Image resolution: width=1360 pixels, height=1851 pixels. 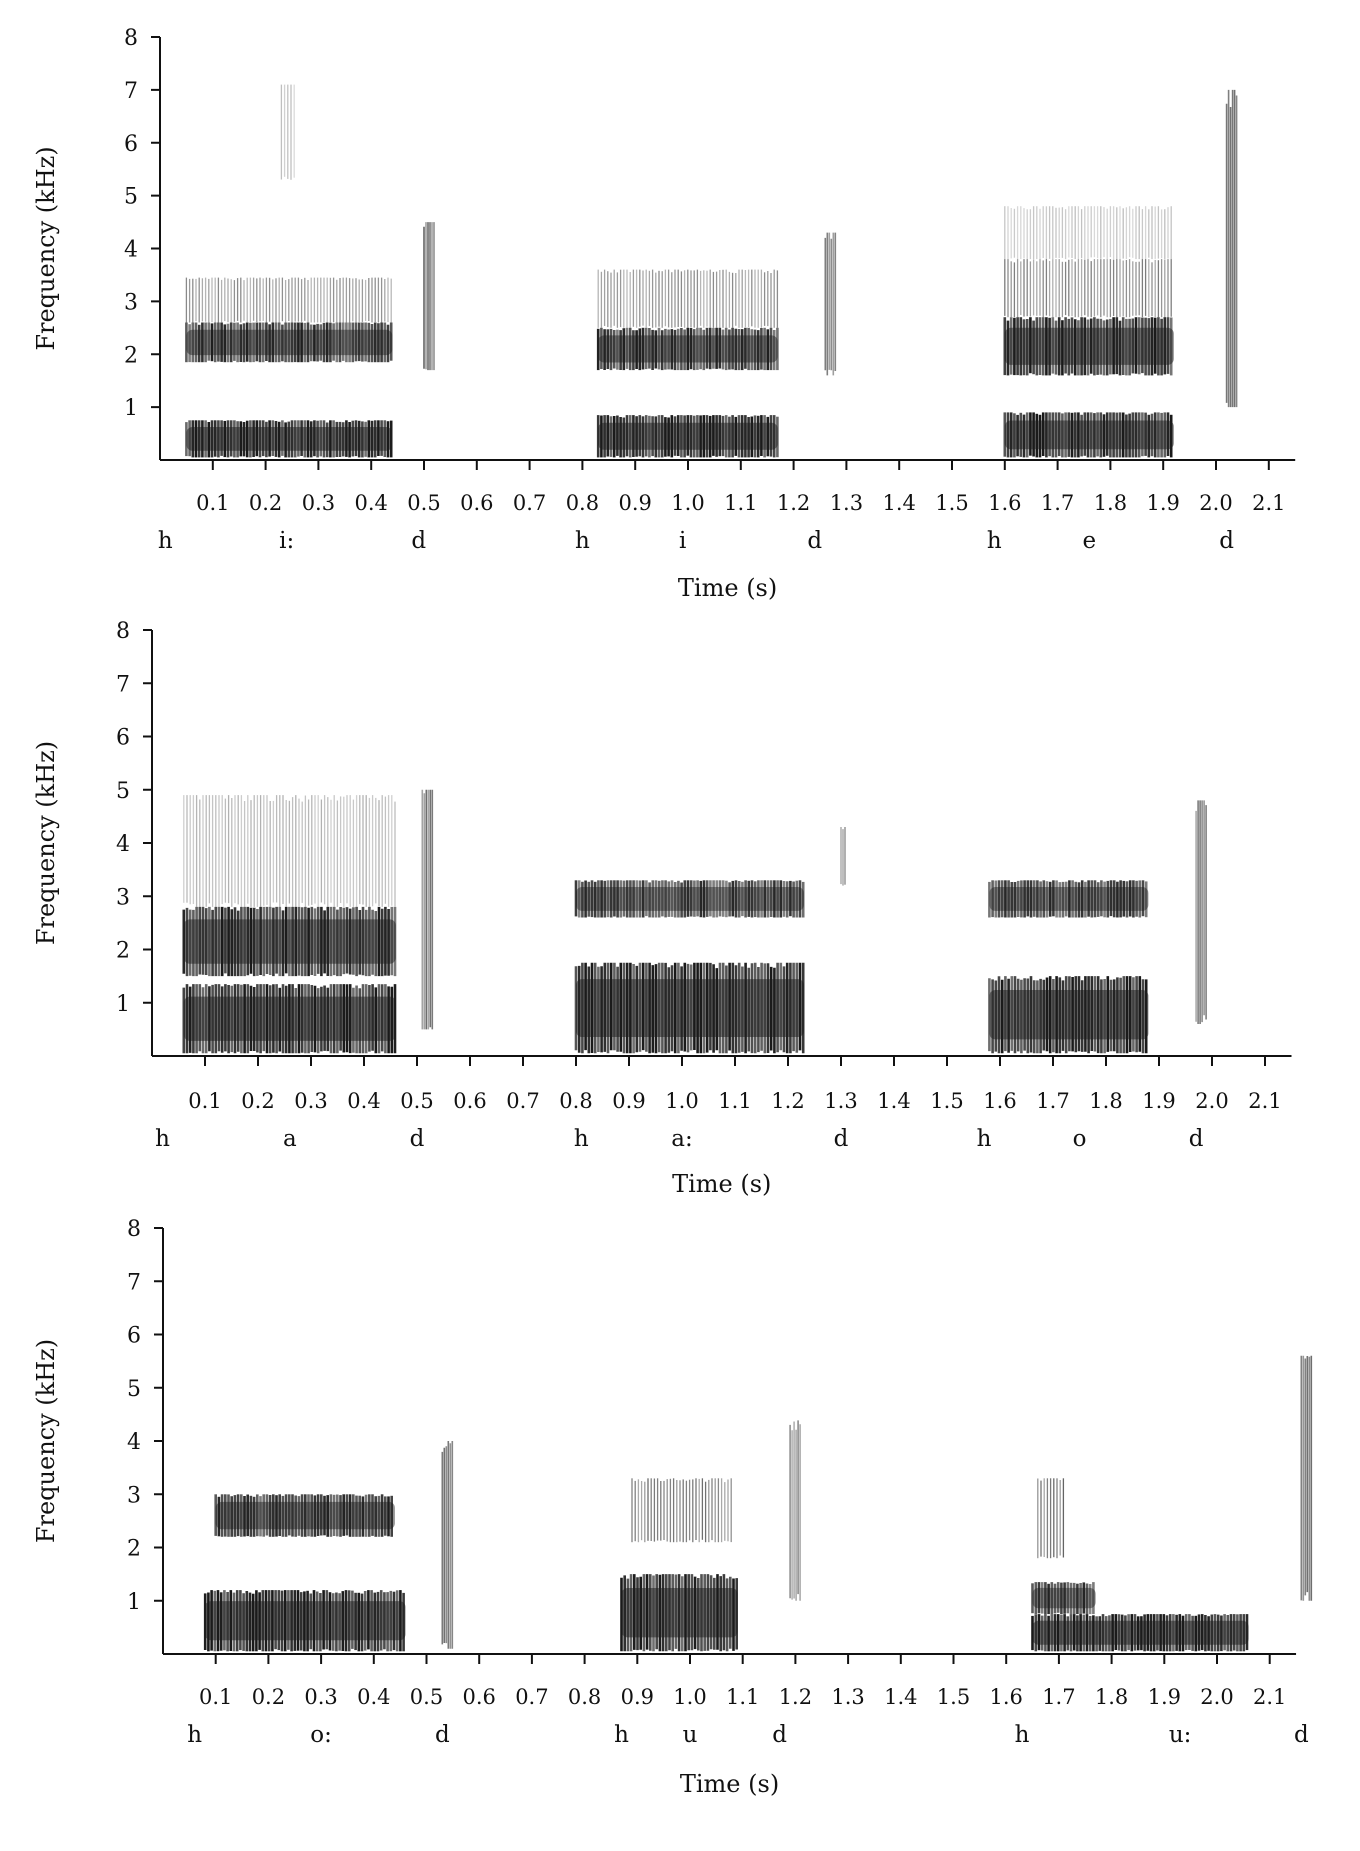 I want to click on segment-label: o:, so click(x=321, y=1735).